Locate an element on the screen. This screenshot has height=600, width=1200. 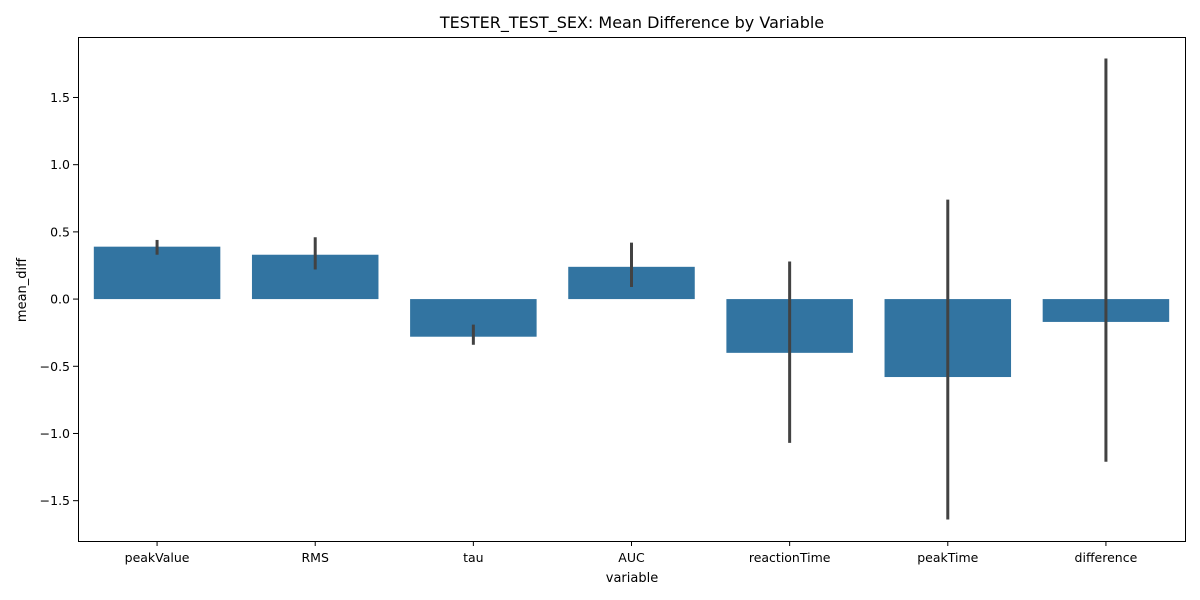
y-tick-label-2: 0.5 is located at coordinates (60, 231).